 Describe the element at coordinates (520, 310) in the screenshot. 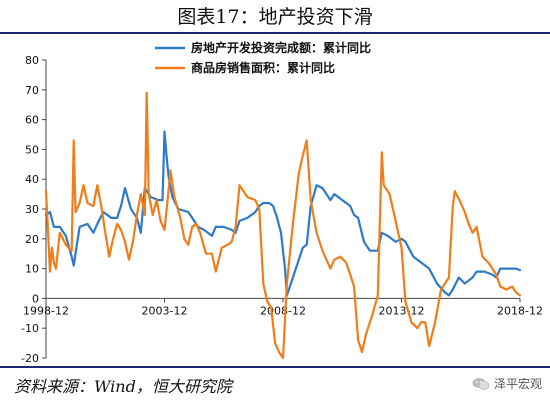

I see `x-tick-label: 2018-12` at that location.